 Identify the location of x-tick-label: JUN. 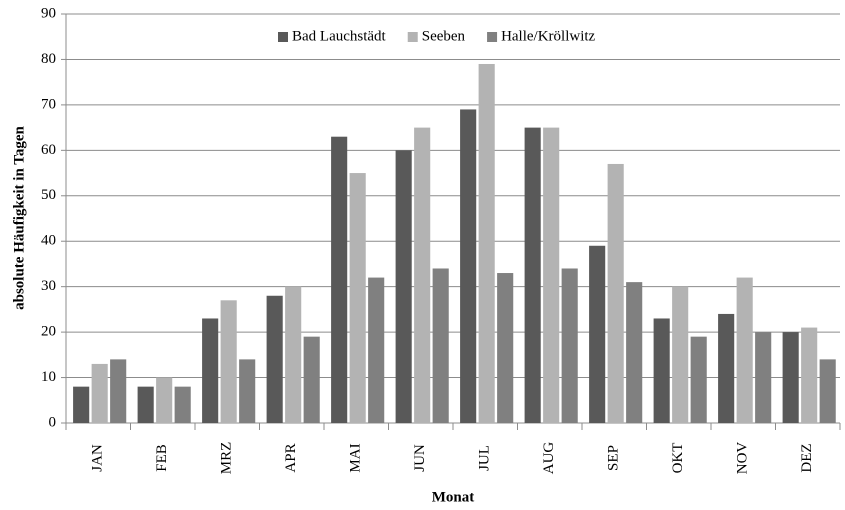
(420, 458).